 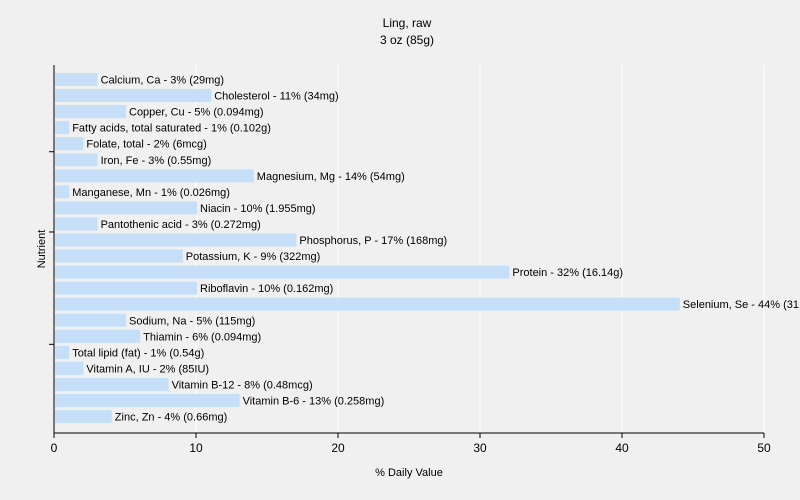 I want to click on y-axis-title: Nutrient, so click(x=42, y=249).